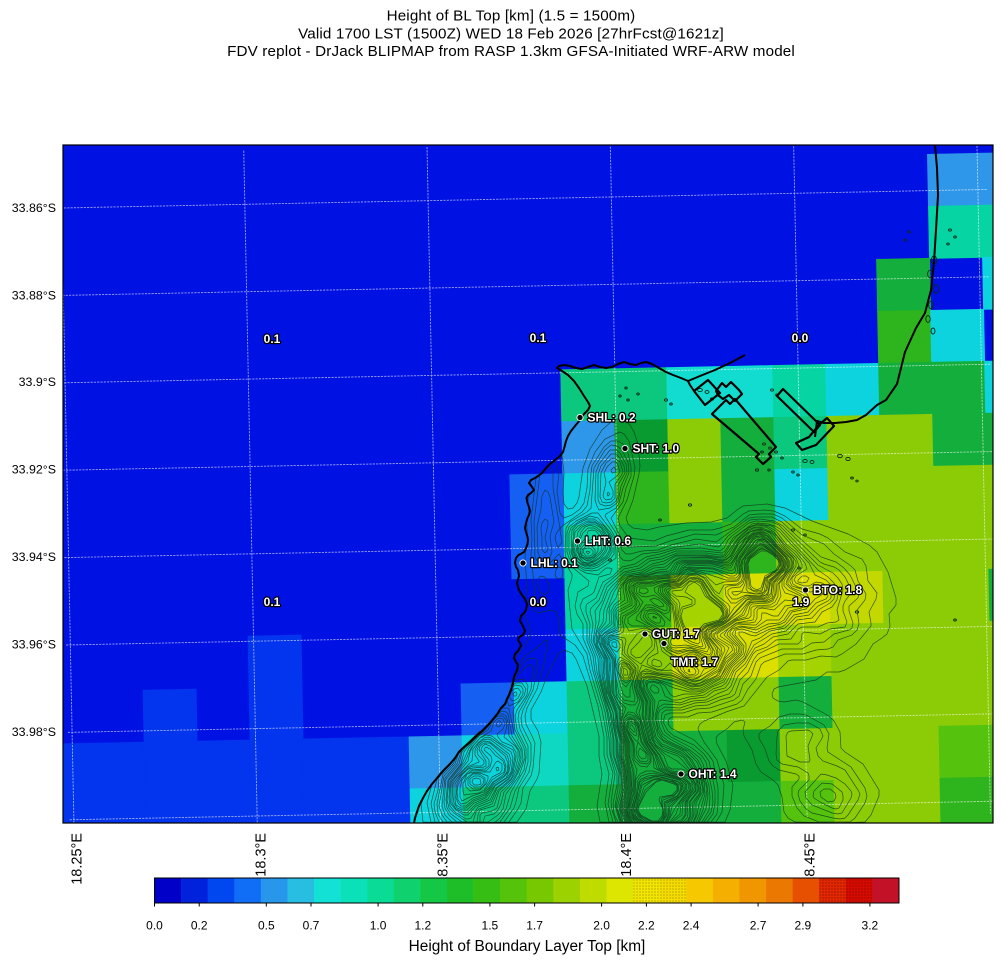 This screenshot has width=1001, height=967. Describe the element at coordinates (78, 859) in the screenshot. I see `svg-text: 18.25°E` at that location.